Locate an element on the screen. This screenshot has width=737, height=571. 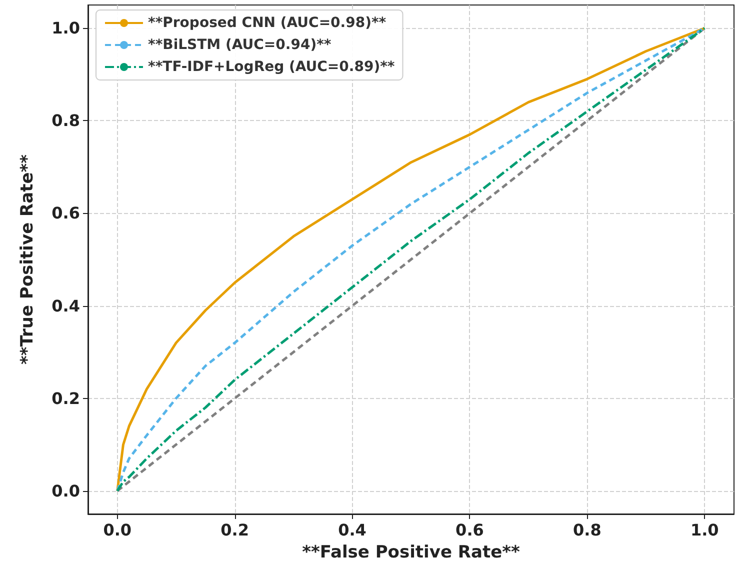
y-tick-label: 0.2 is located at coordinates (66, 398).